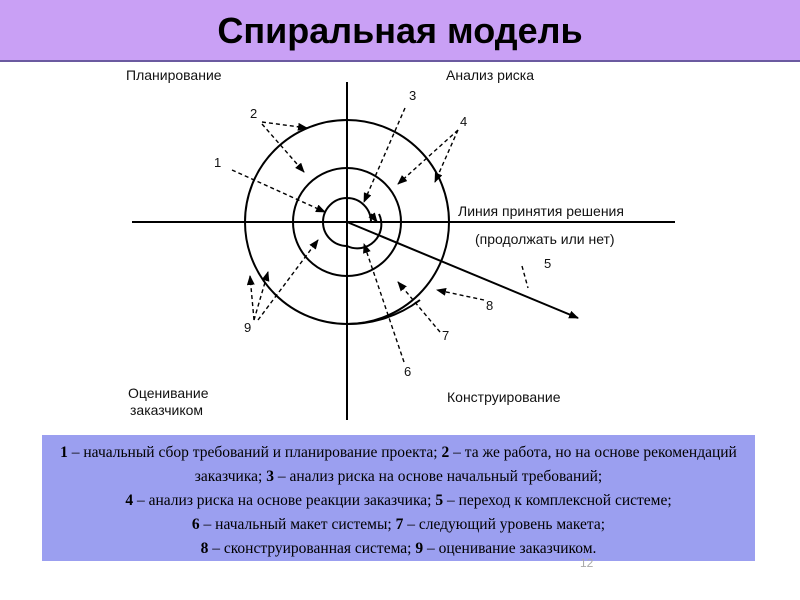 This screenshot has width=800, height=600. What do you see at coordinates (547, 263) in the screenshot?
I see `marker-5: 5` at bounding box center [547, 263].